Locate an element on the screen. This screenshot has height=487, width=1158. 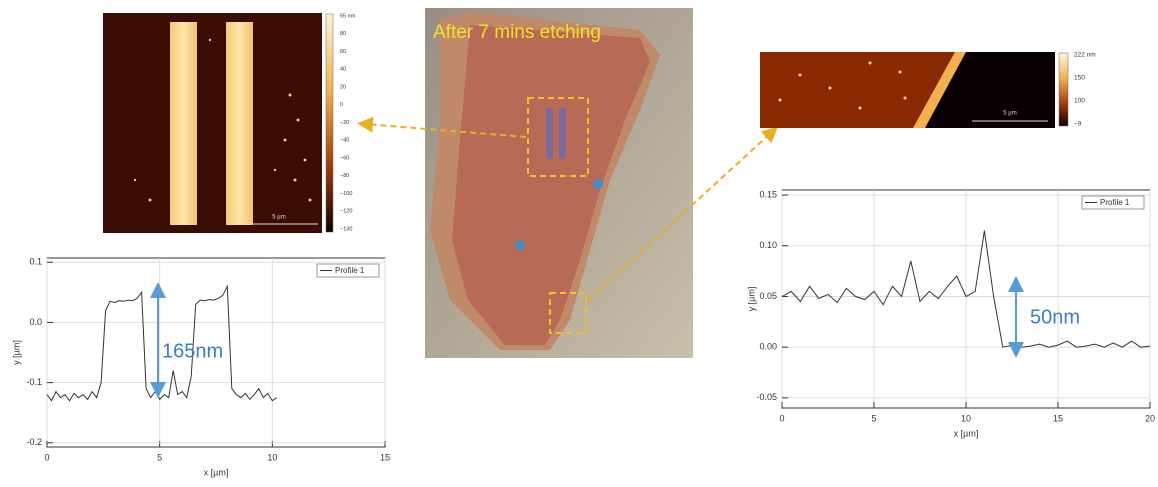
afm-right: 5 µm is located at coordinates (914, 90).